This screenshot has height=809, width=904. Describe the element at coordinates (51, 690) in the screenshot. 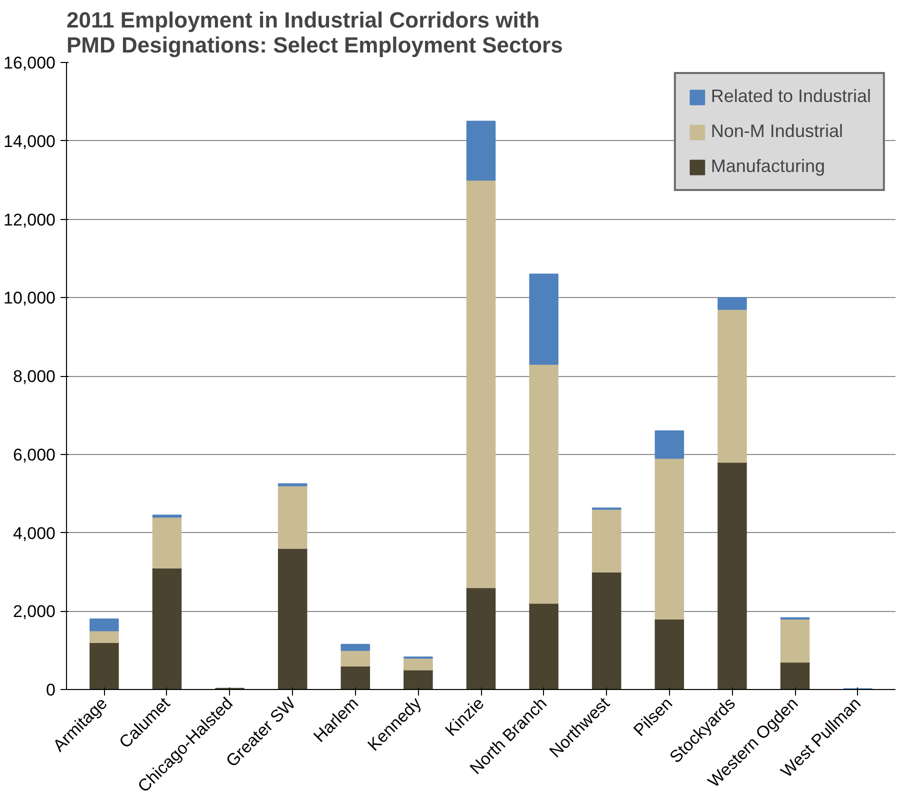

I see `y-tick-label: 0` at that location.